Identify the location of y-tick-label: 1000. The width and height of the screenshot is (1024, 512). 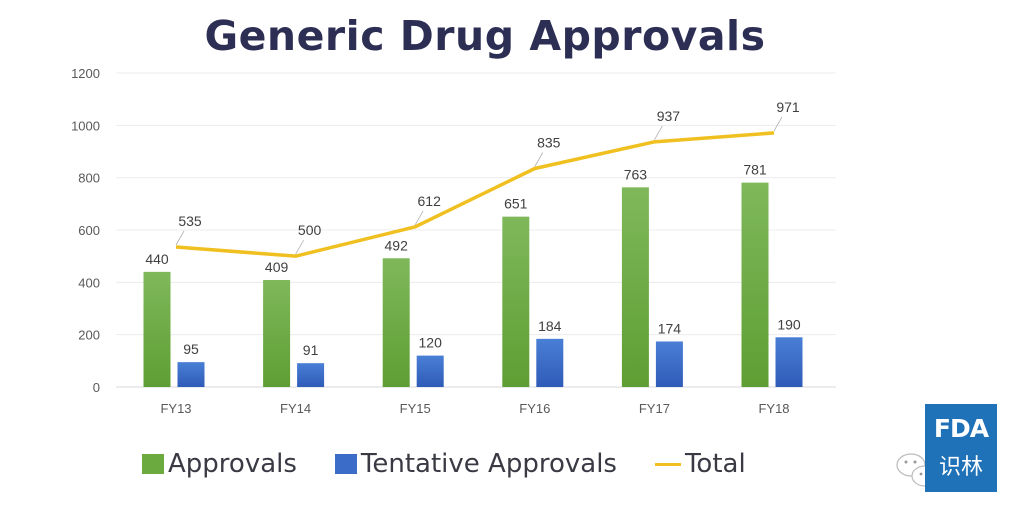
(85, 125).